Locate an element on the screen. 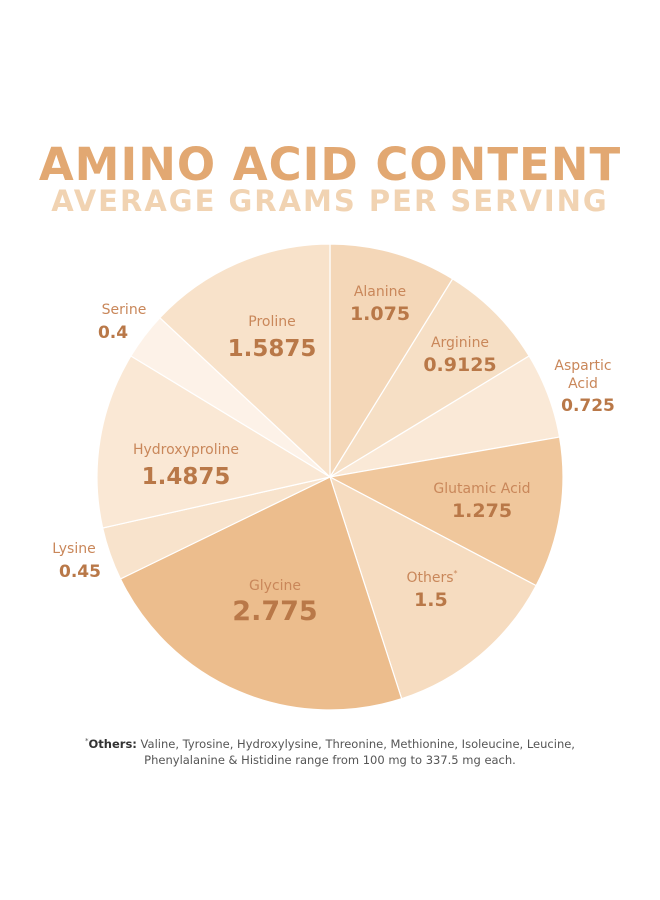 This screenshot has width=660, height=900. others-asterisk: * is located at coordinates (456, 573).